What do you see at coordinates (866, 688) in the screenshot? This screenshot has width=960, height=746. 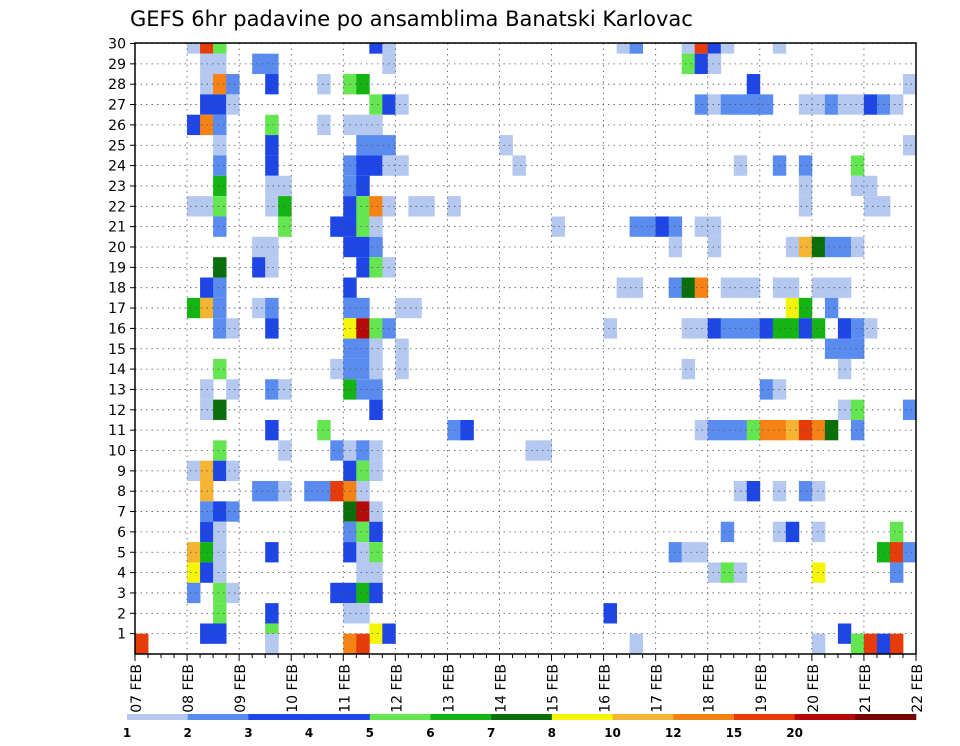 I see `x-tick-label: 21 FEB` at bounding box center [866, 688].